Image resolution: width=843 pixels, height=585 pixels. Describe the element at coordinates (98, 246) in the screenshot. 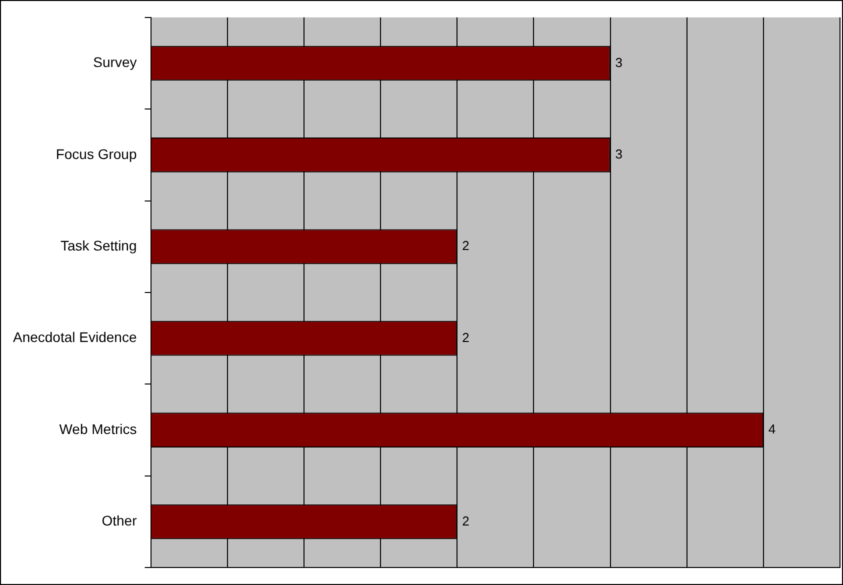

I see `y-tick-label: Task Setting` at that location.